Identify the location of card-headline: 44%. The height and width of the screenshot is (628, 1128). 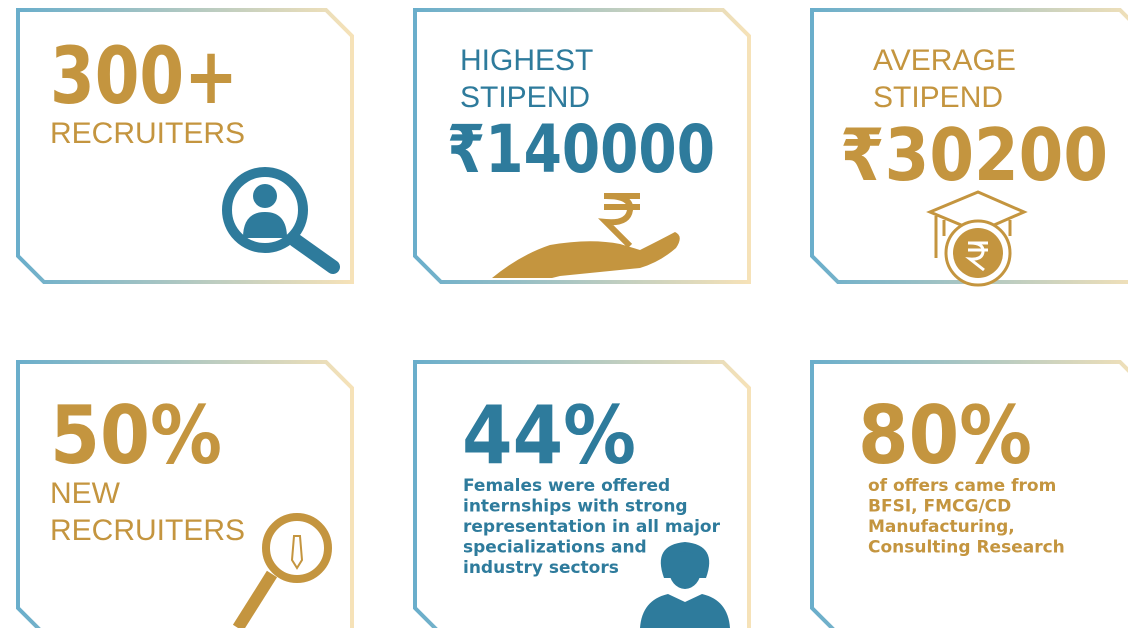
(549, 435).